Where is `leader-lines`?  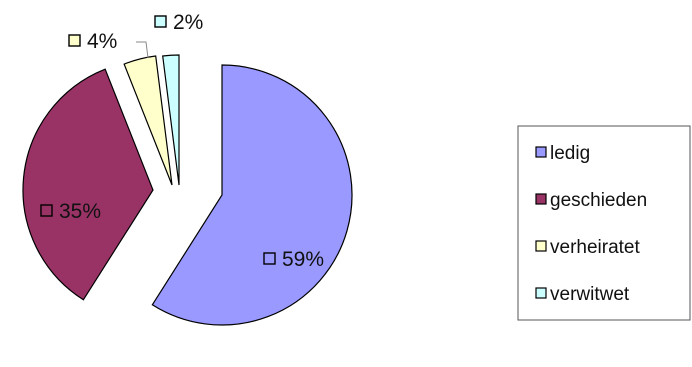 leader-lines is located at coordinates (142, 50).